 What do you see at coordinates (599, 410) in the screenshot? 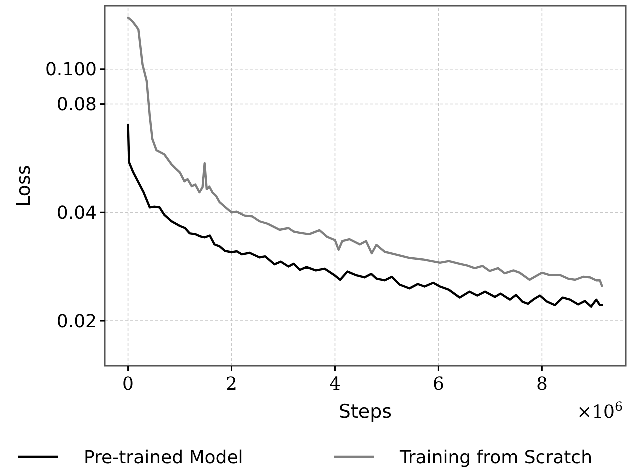
I see `text: ×10$^{6}$` at bounding box center [599, 410].